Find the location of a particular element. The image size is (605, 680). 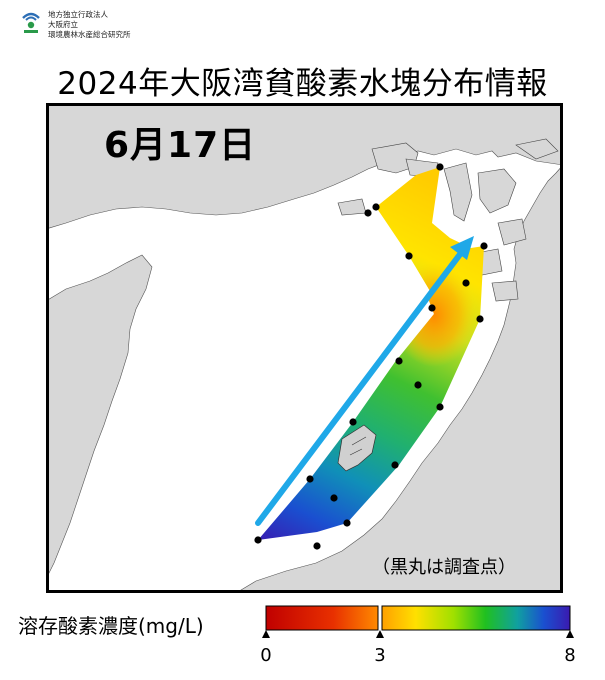

legend-label: 溶存酸素濃度(mg/L) is located at coordinates (111, 626).